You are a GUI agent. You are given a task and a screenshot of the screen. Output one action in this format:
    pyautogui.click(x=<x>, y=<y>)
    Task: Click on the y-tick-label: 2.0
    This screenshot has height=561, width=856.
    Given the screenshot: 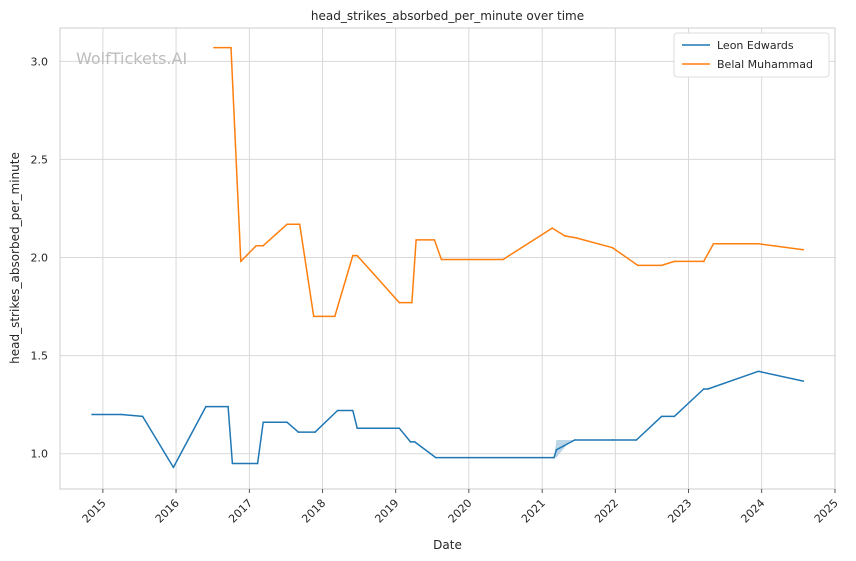 What is the action you would take?
    pyautogui.click(x=40, y=258)
    